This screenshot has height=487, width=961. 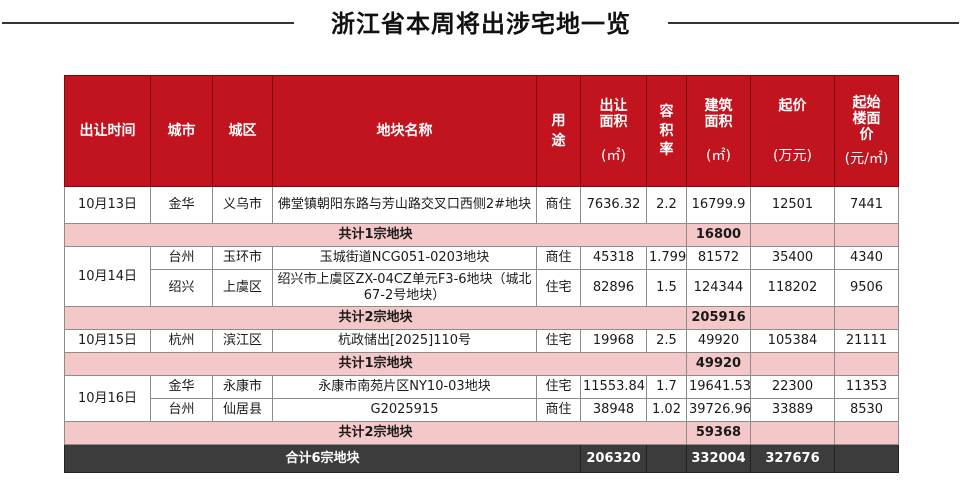 I want to click on district-cell: 滨江区, so click(x=242, y=341).